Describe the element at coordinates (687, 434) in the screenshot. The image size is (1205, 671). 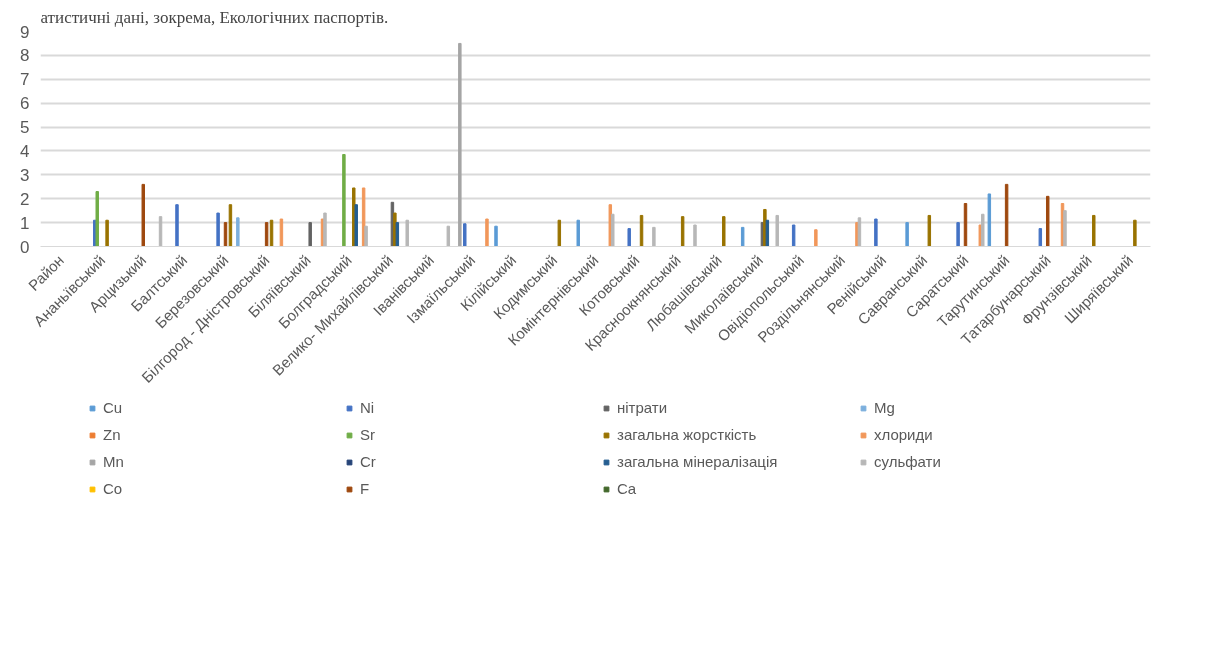
I see `legend-label: загальна жорсткість` at that location.